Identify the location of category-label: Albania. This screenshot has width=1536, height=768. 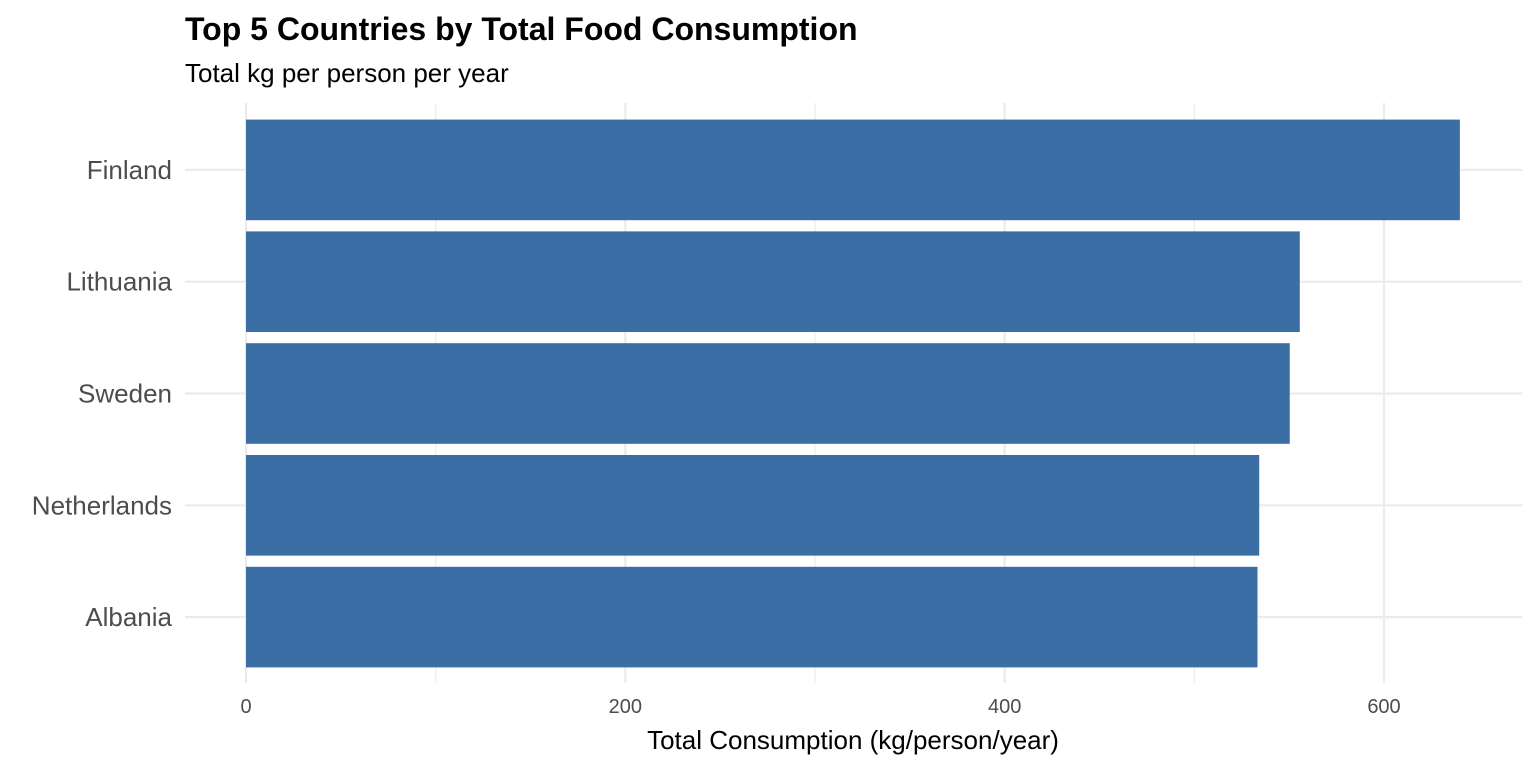
(128, 617).